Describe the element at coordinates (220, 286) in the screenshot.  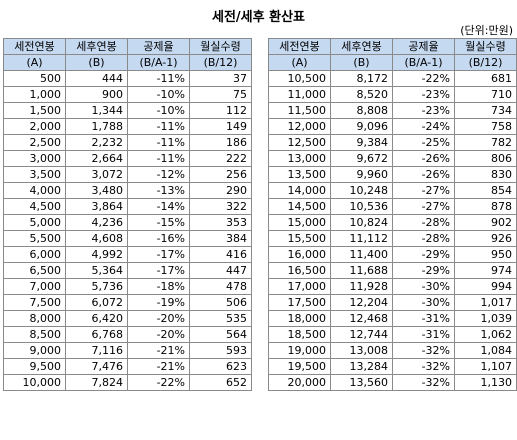
I see `cell-monthly-net: 478` at that location.